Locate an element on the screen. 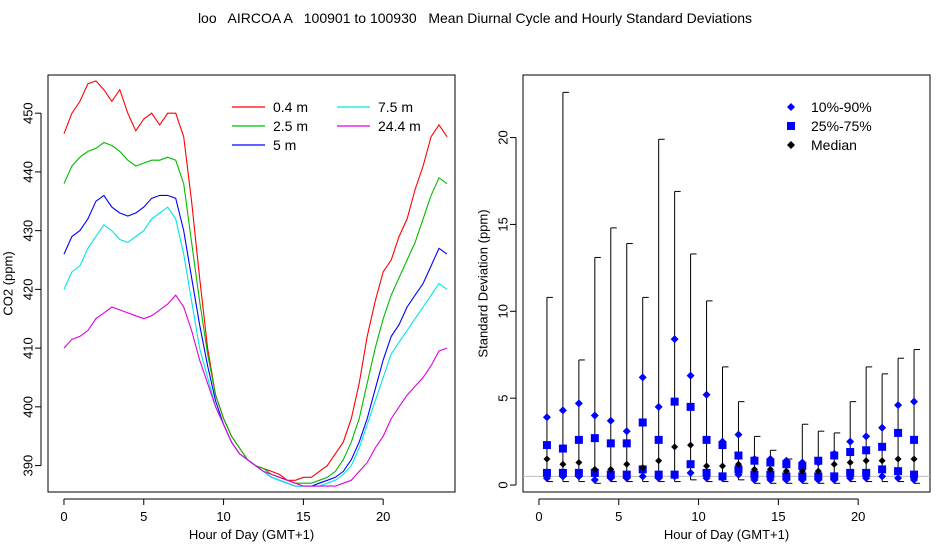  sd-x-tick-label: 15 is located at coordinates (778, 516).